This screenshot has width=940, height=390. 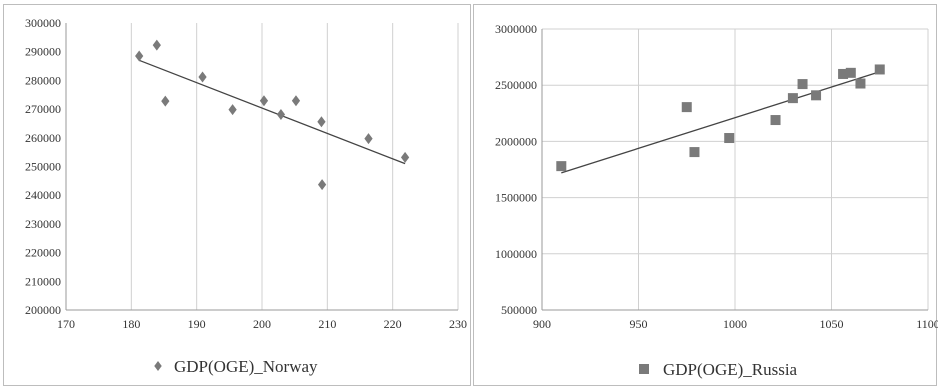 What do you see at coordinates (516, 198) in the screenshot?
I see `russia-y-tick-label: 1500000` at bounding box center [516, 198].